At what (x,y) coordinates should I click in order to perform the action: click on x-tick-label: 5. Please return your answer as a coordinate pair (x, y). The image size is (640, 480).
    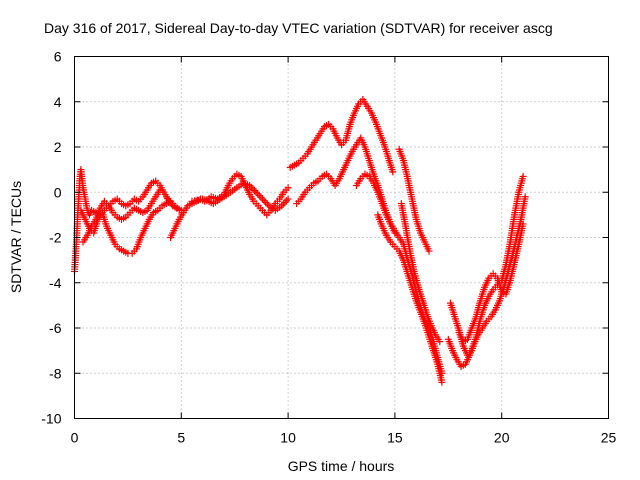
    Looking at the image, I should click on (181, 438).